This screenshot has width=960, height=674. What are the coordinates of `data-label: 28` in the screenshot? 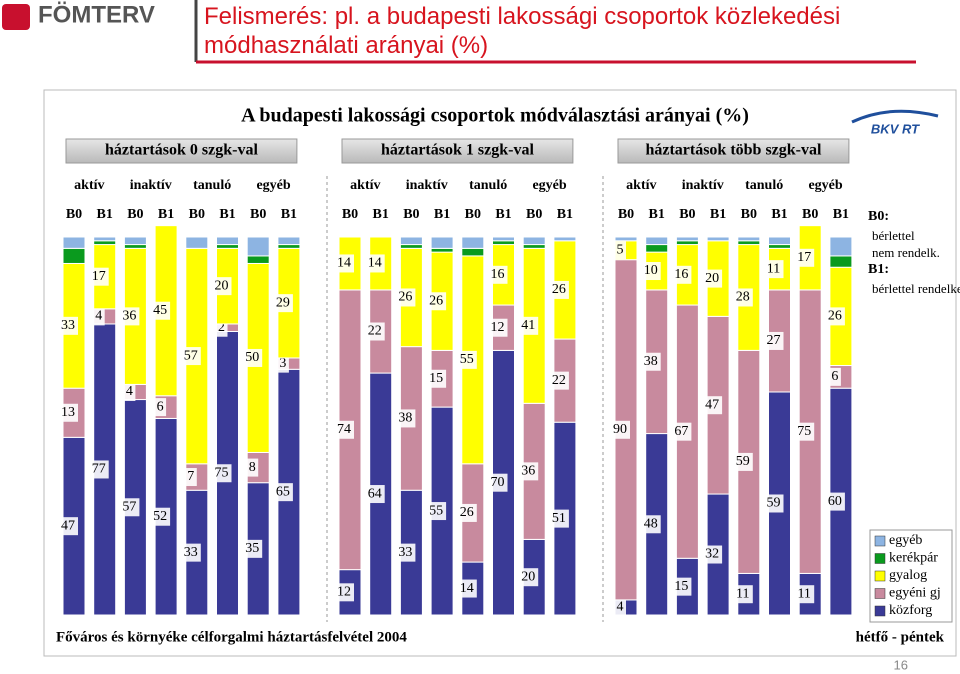 It's located at (743, 297).